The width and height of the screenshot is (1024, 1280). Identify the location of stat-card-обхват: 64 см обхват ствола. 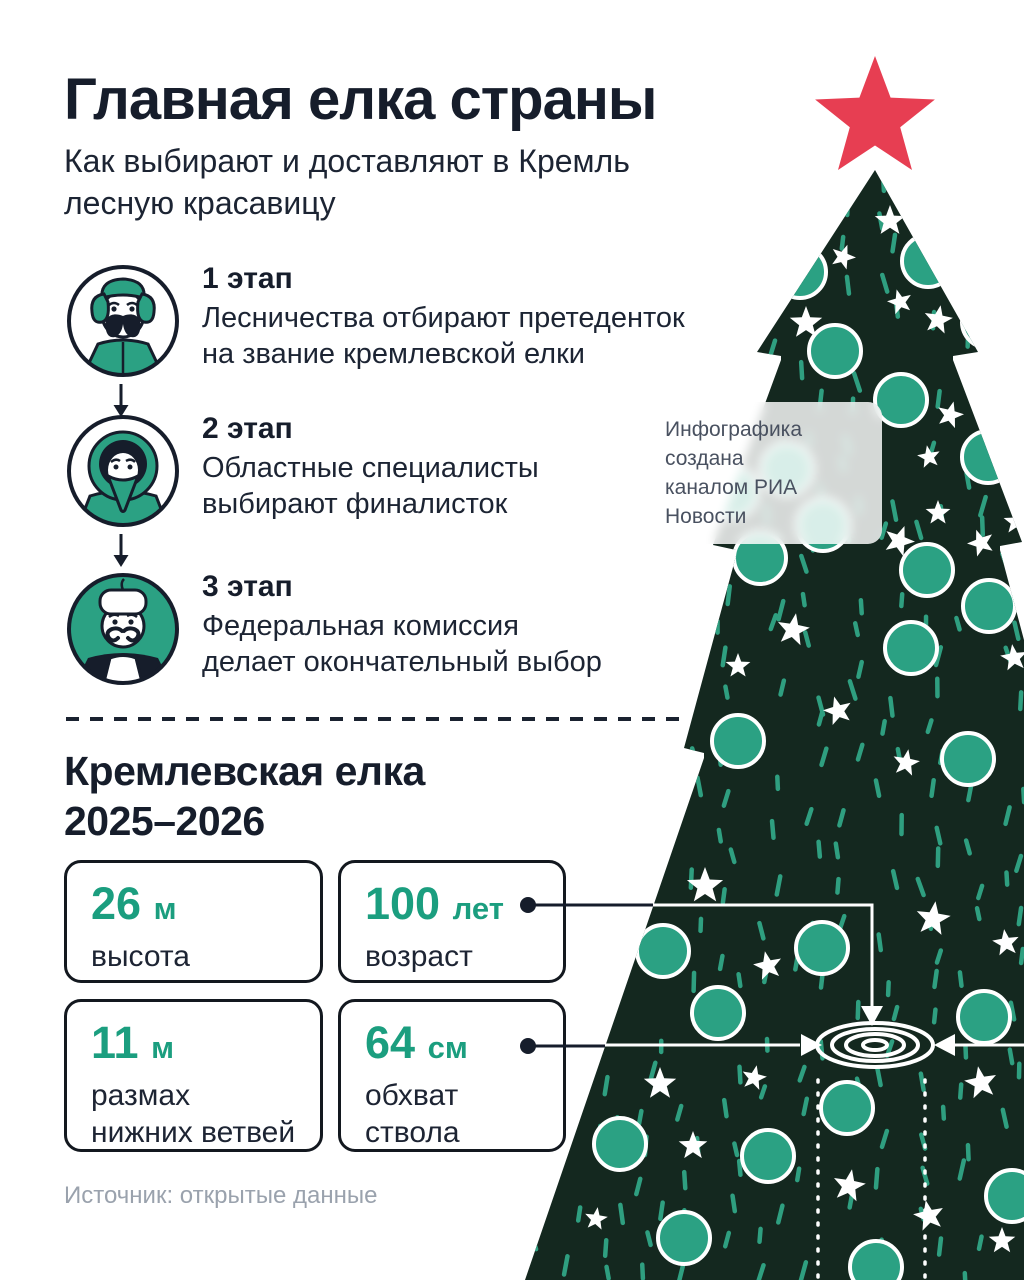
(452, 1075).